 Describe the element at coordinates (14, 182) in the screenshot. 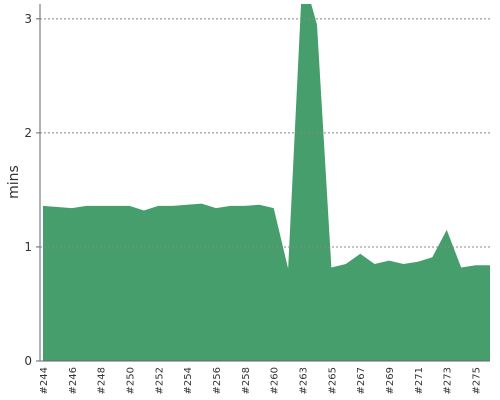

I see `y-axis-label: mins` at that location.